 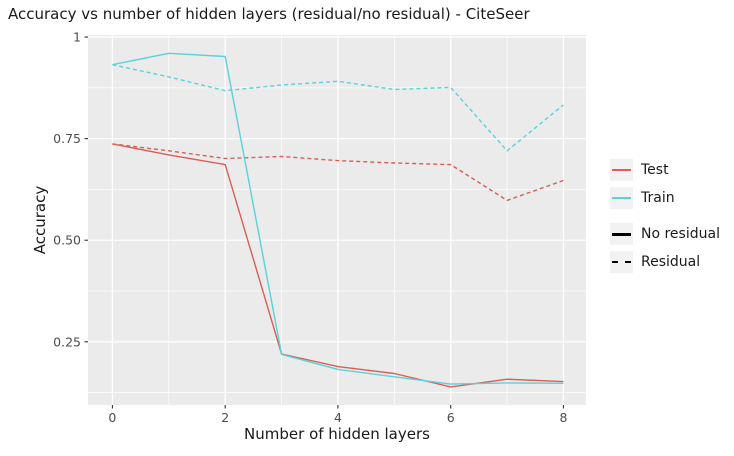 I want to click on legend: Test Train No residual Residual, so click(x=665, y=219).